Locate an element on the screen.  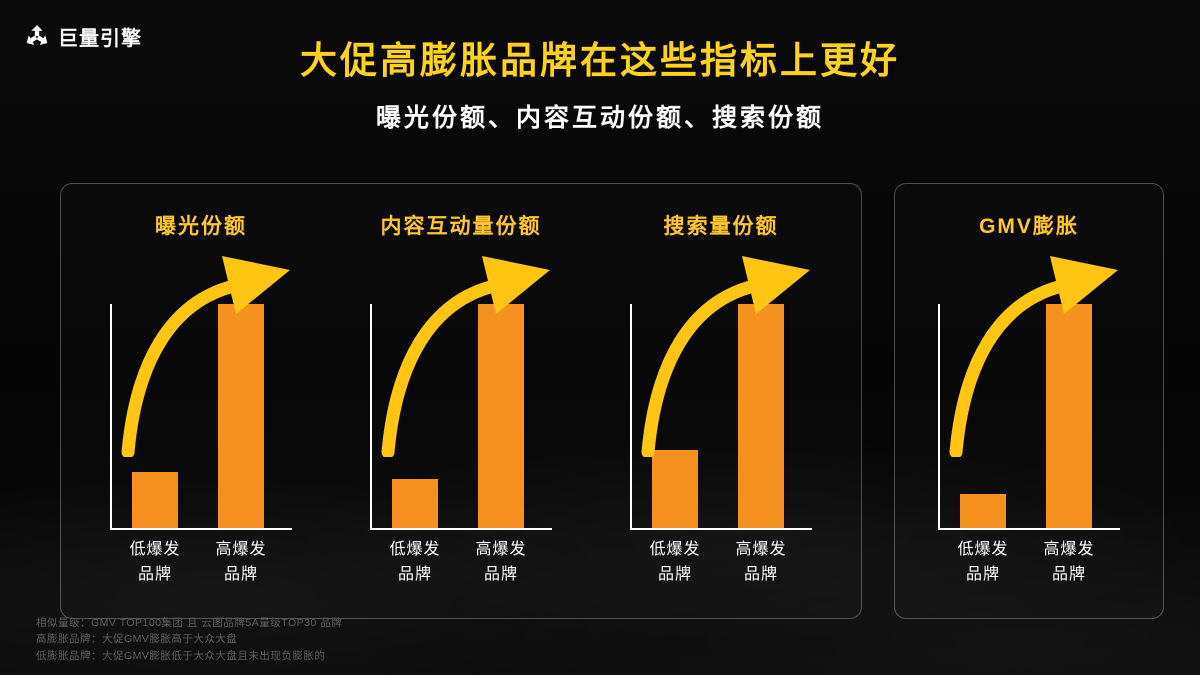
chart-title: GMV膨胀 is located at coordinates (1029, 226).